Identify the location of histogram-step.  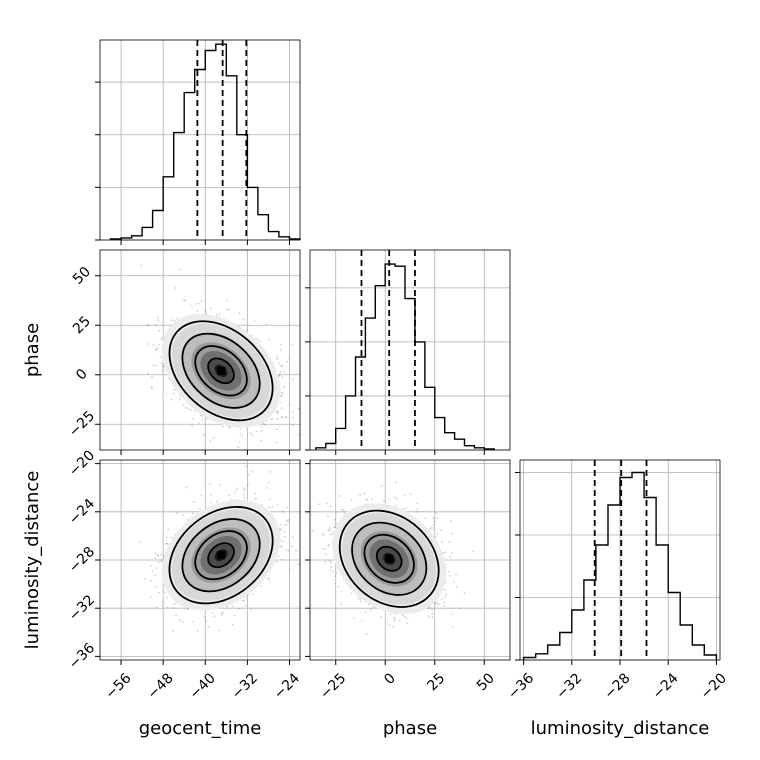
(620, 565).